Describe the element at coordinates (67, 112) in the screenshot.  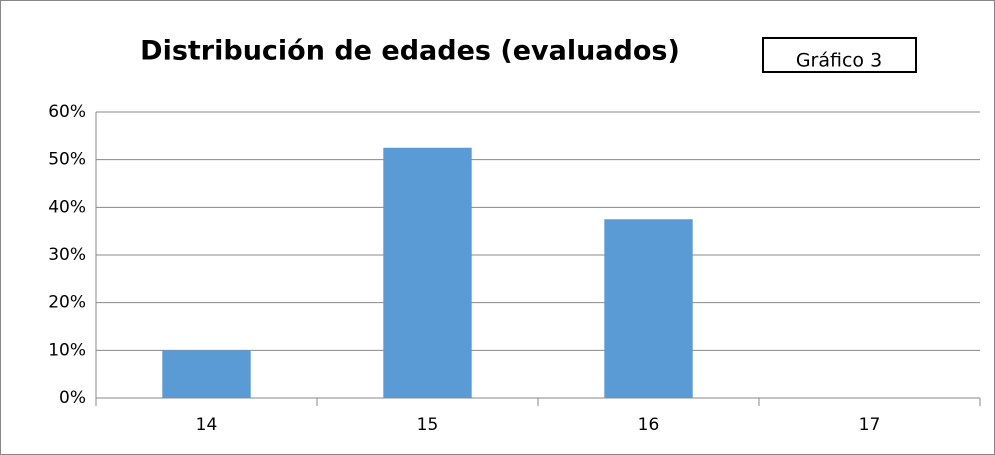
I see `y-tick-label: 60%` at that location.